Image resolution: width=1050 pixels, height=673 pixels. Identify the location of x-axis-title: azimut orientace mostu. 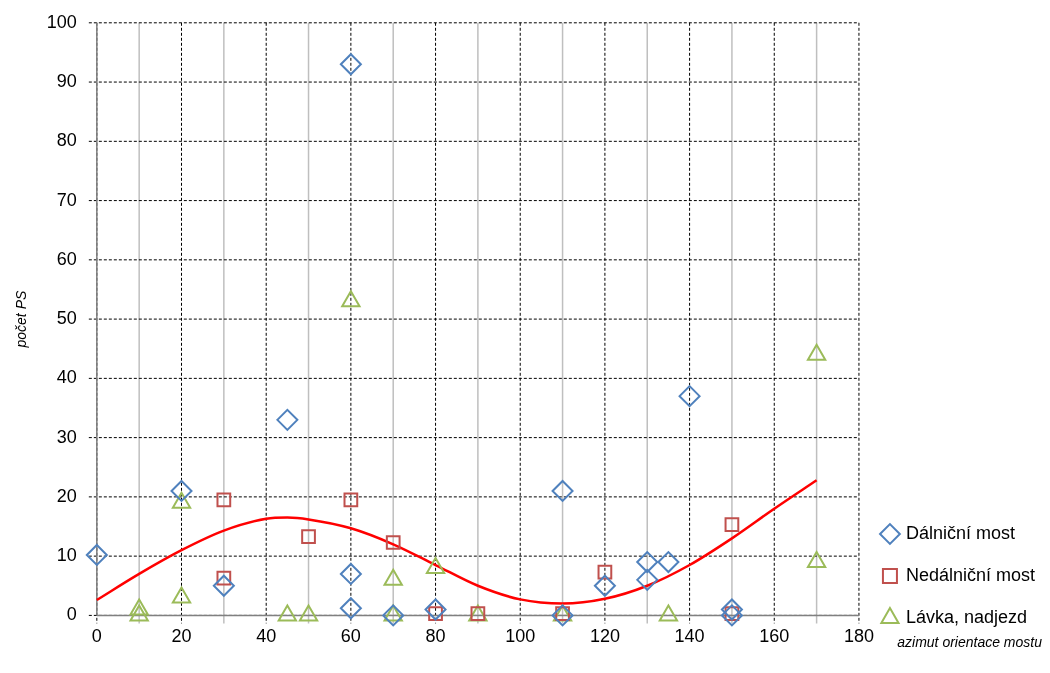
(970, 642).